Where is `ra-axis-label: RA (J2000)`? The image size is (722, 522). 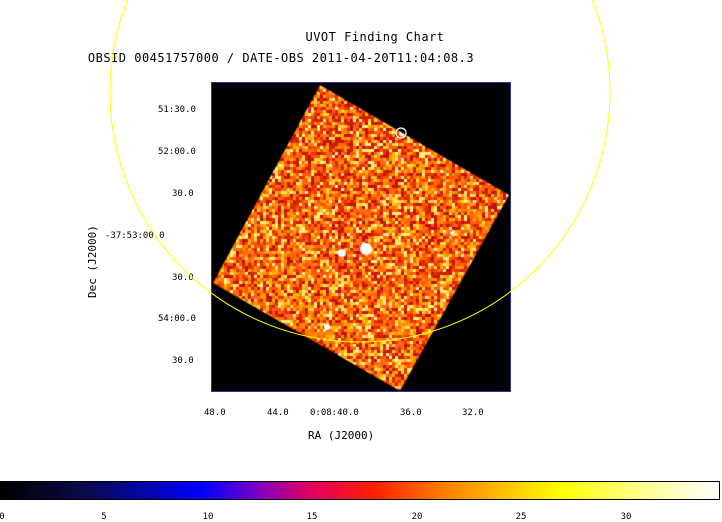
ra-axis-label: RA (J2000) is located at coordinates (341, 435).